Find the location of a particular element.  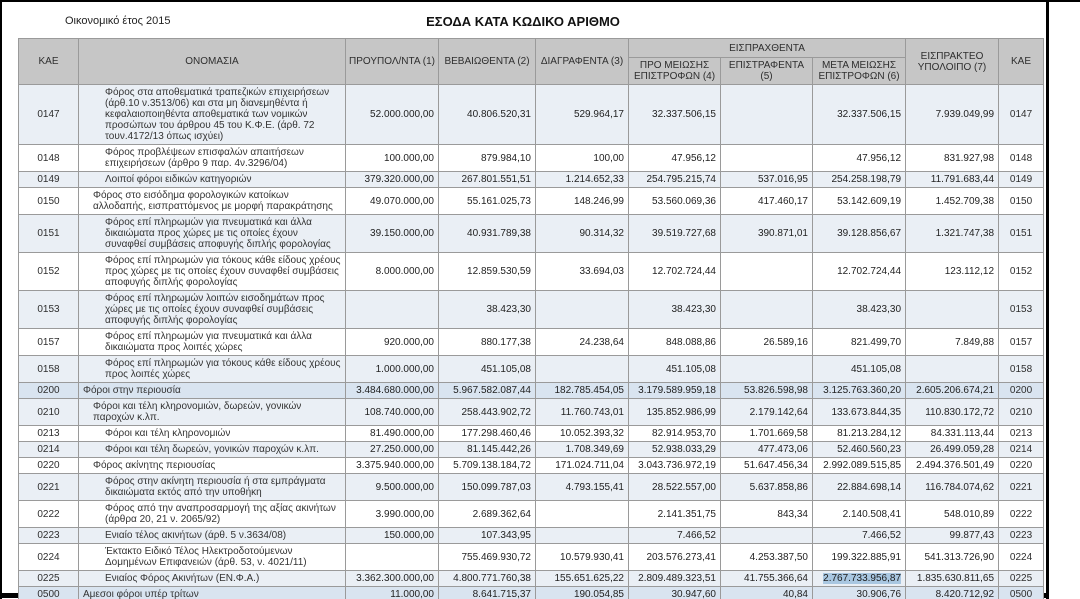

amount-cell-col1: 9.500.000,00 is located at coordinates (392, 487).